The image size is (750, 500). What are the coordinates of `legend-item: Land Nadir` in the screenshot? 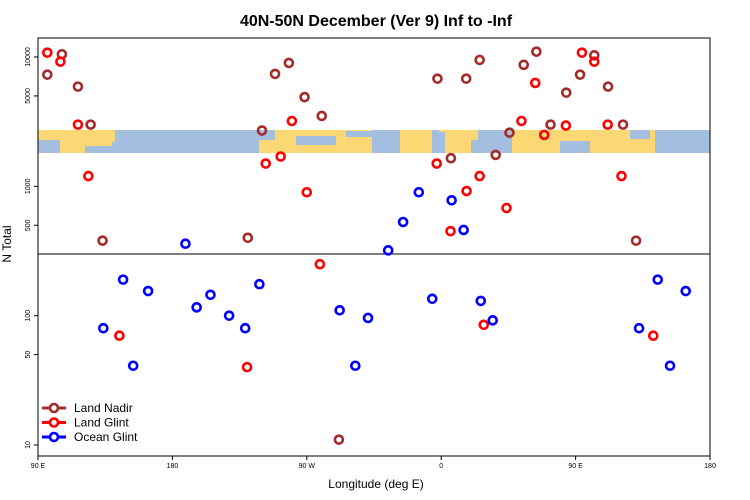 It's located at (87, 408).